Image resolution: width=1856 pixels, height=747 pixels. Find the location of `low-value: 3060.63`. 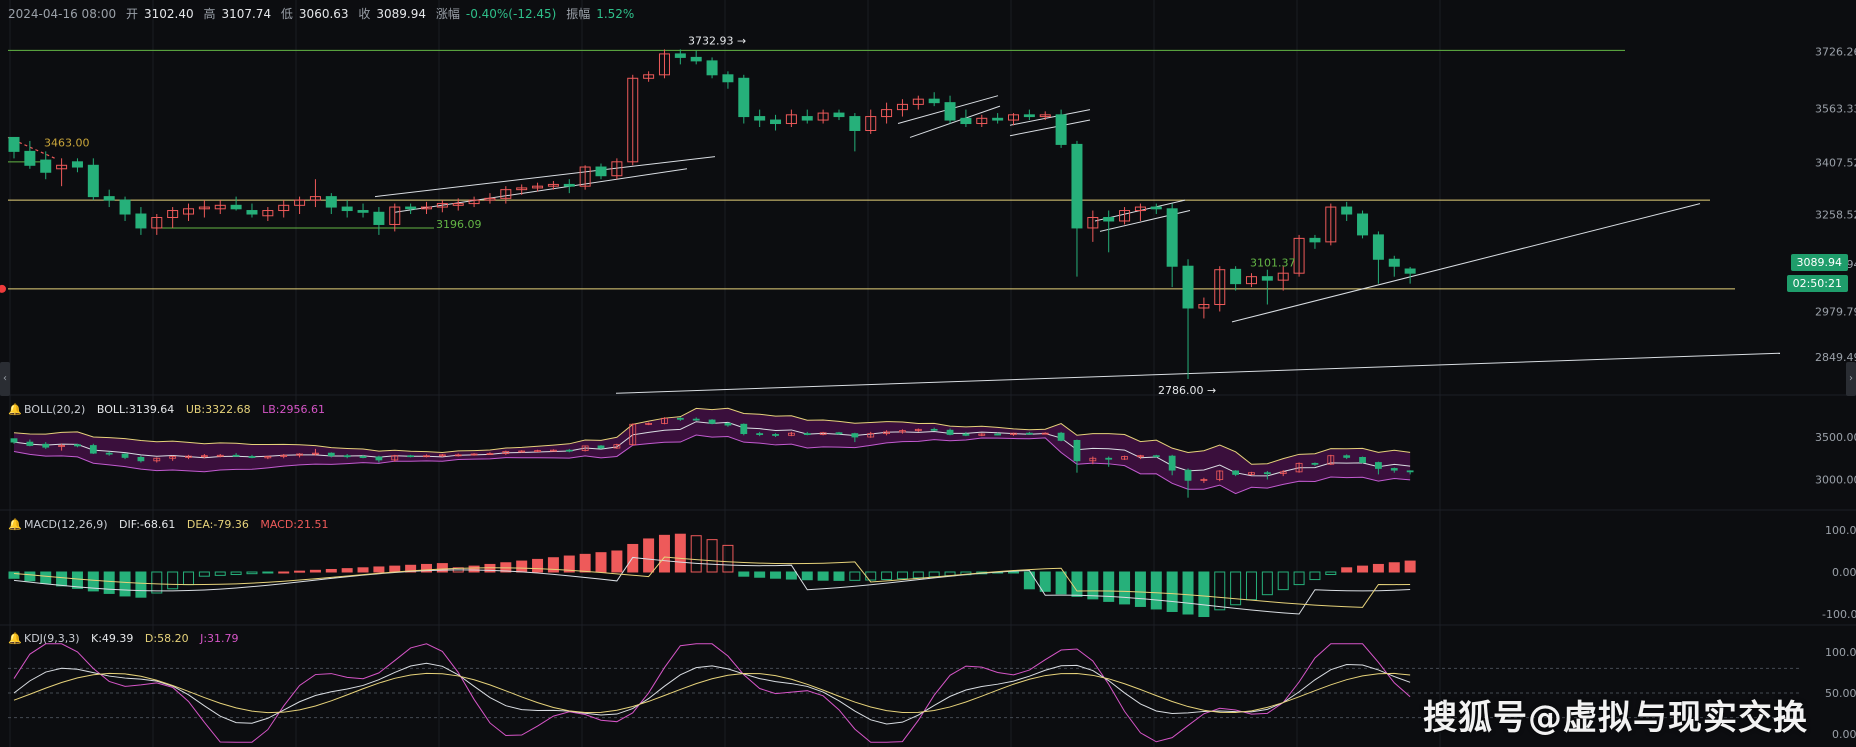

low-value: 3060.63 is located at coordinates (323, 14).